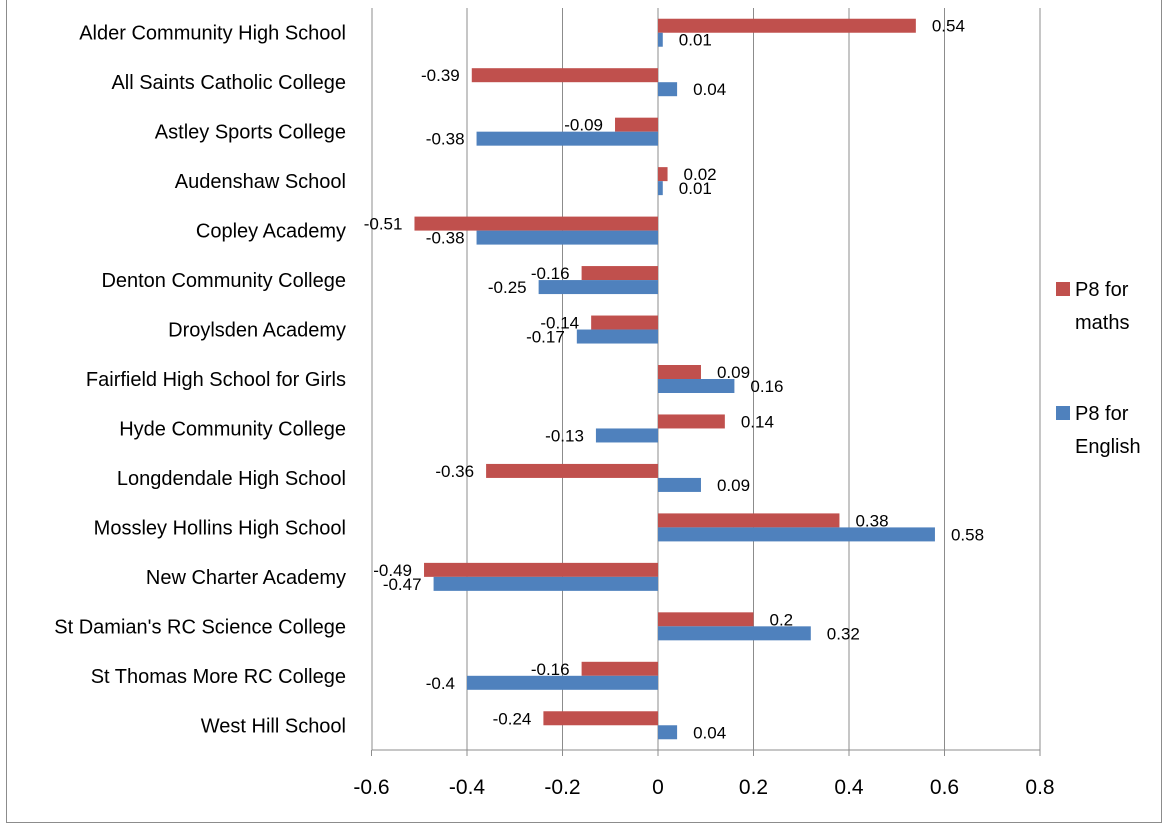 The width and height of the screenshot is (1165, 825). I want to click on data-label-maths: -0.14, so click(559, 323).